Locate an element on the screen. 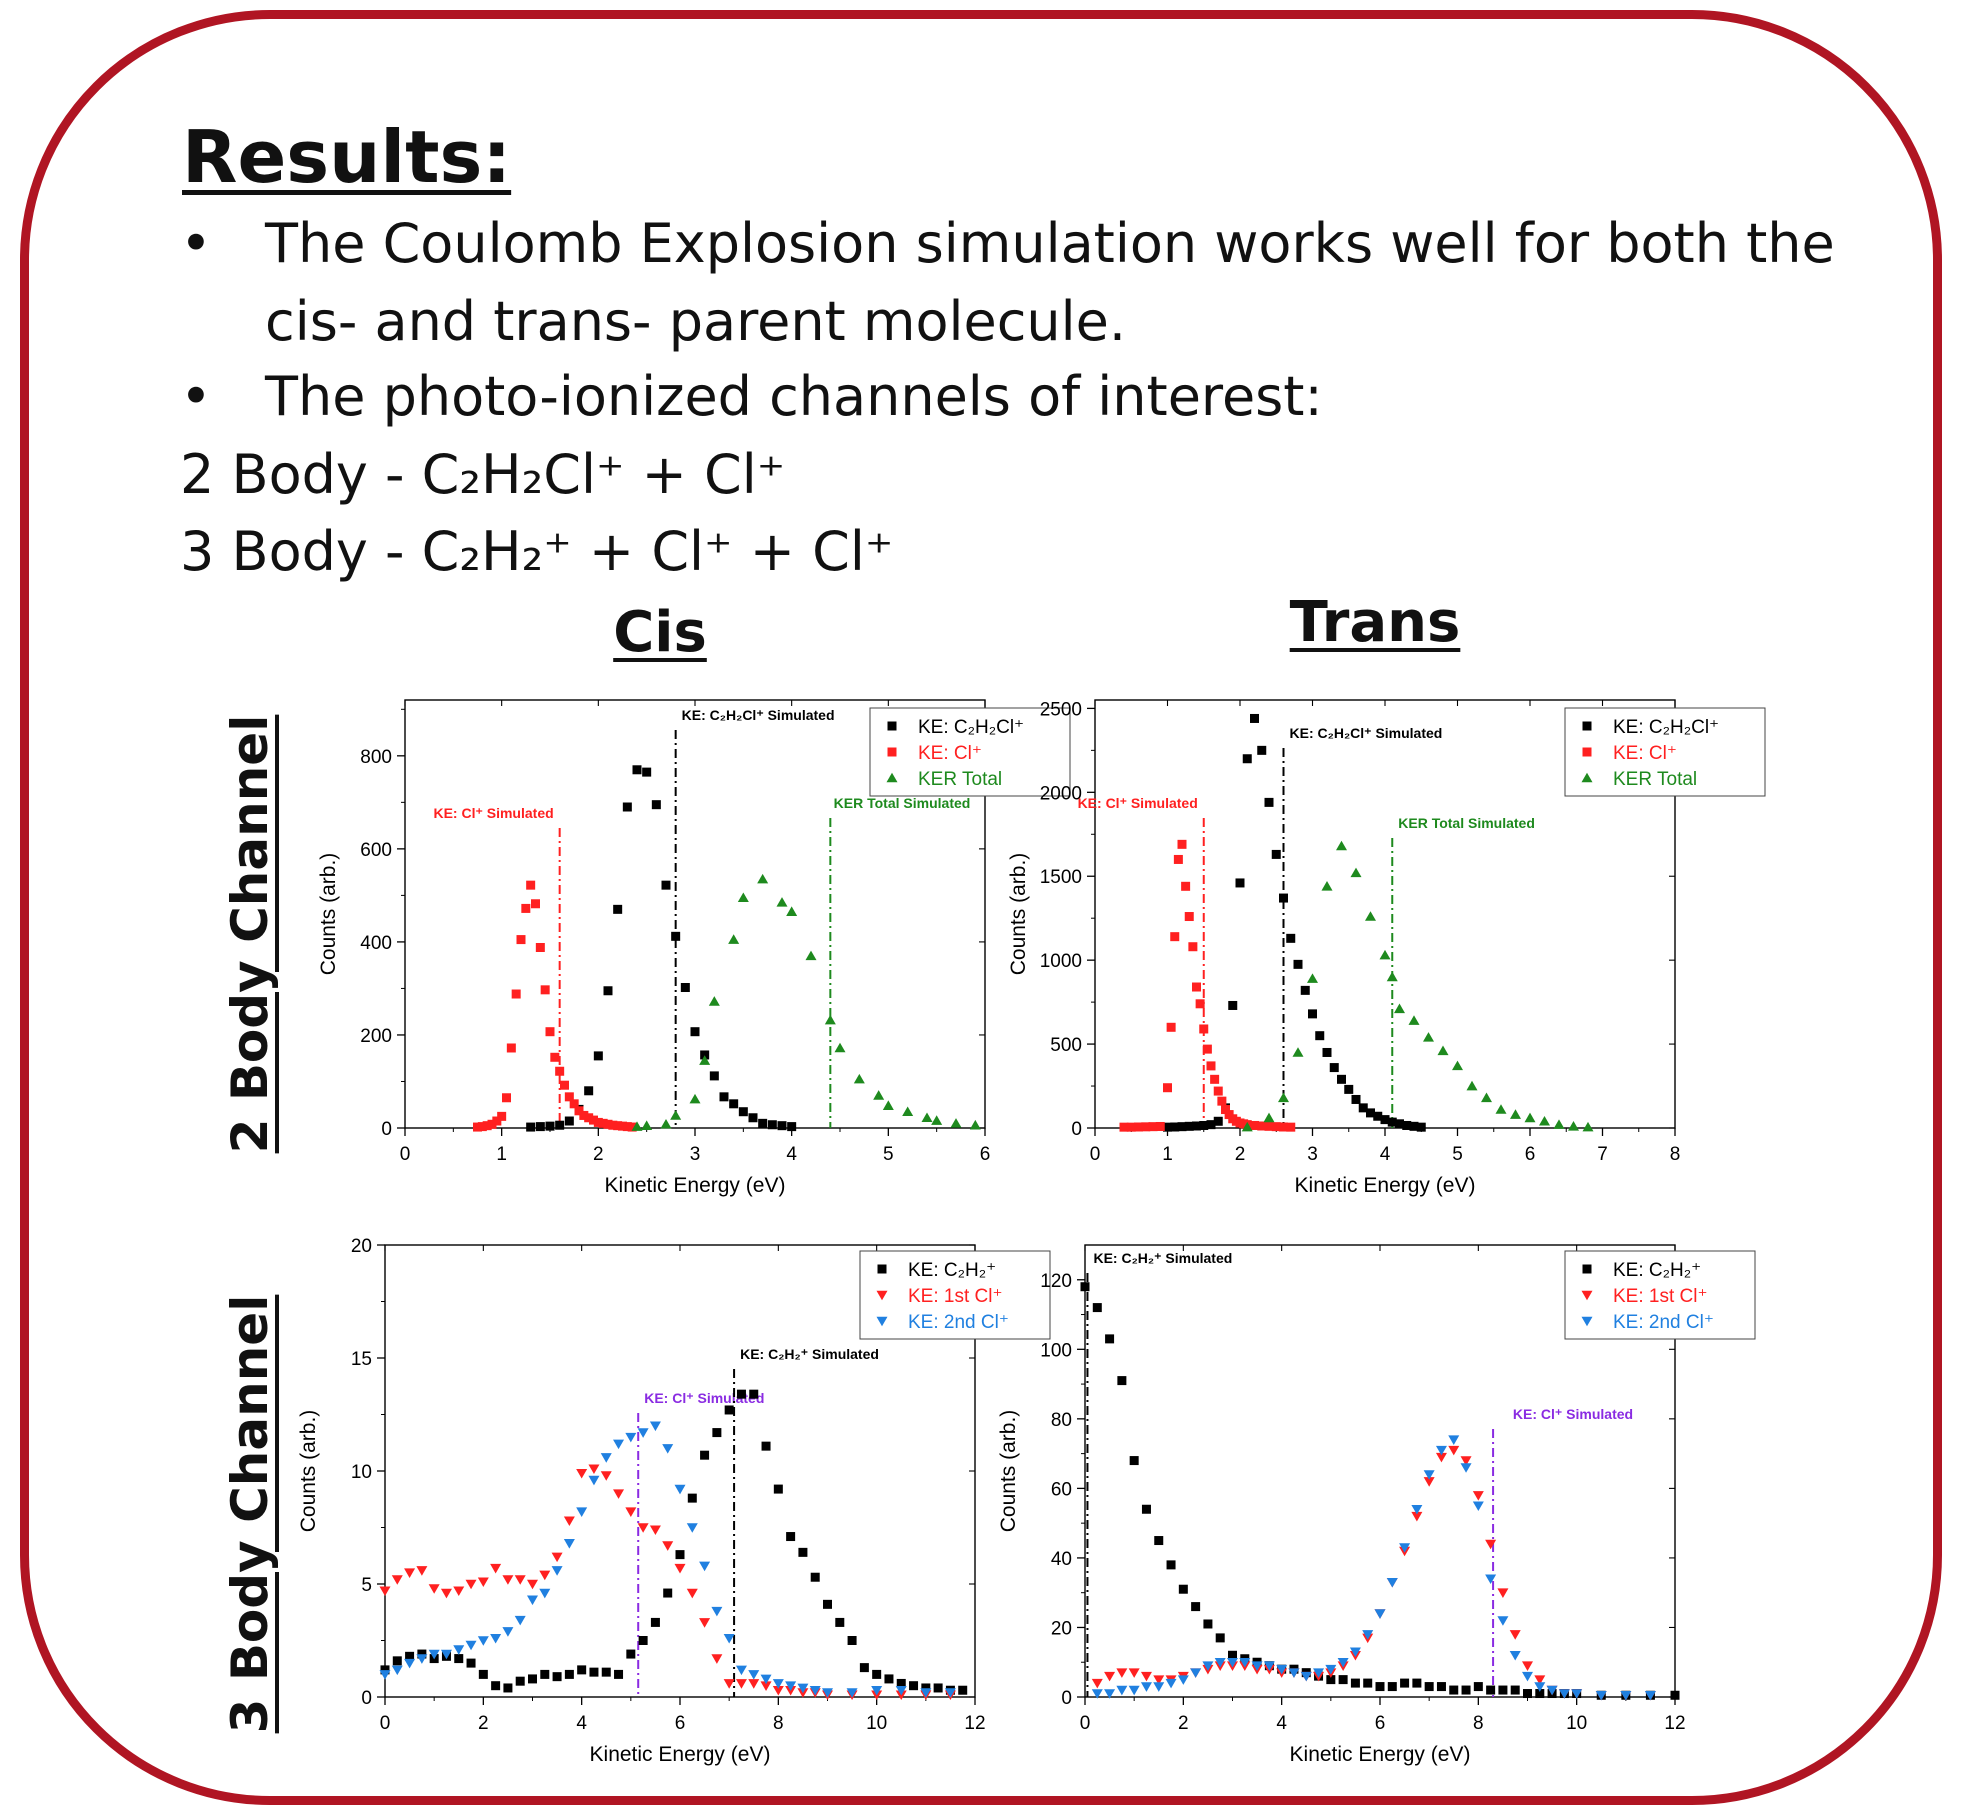 The height and width of the screenshot is (1818, 1962). legend-box is located at coordinates (1665, 752).